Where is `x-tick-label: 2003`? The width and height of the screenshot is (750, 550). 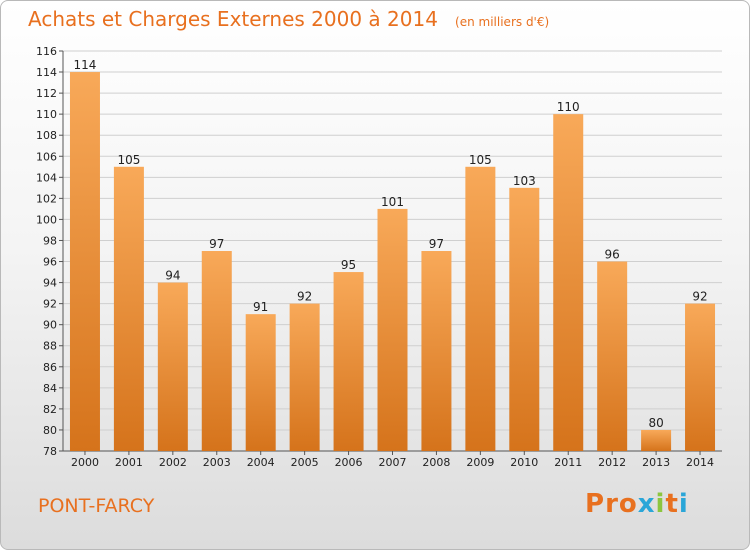
x-tick-label: 2003 is located at coordinates (217, 462).